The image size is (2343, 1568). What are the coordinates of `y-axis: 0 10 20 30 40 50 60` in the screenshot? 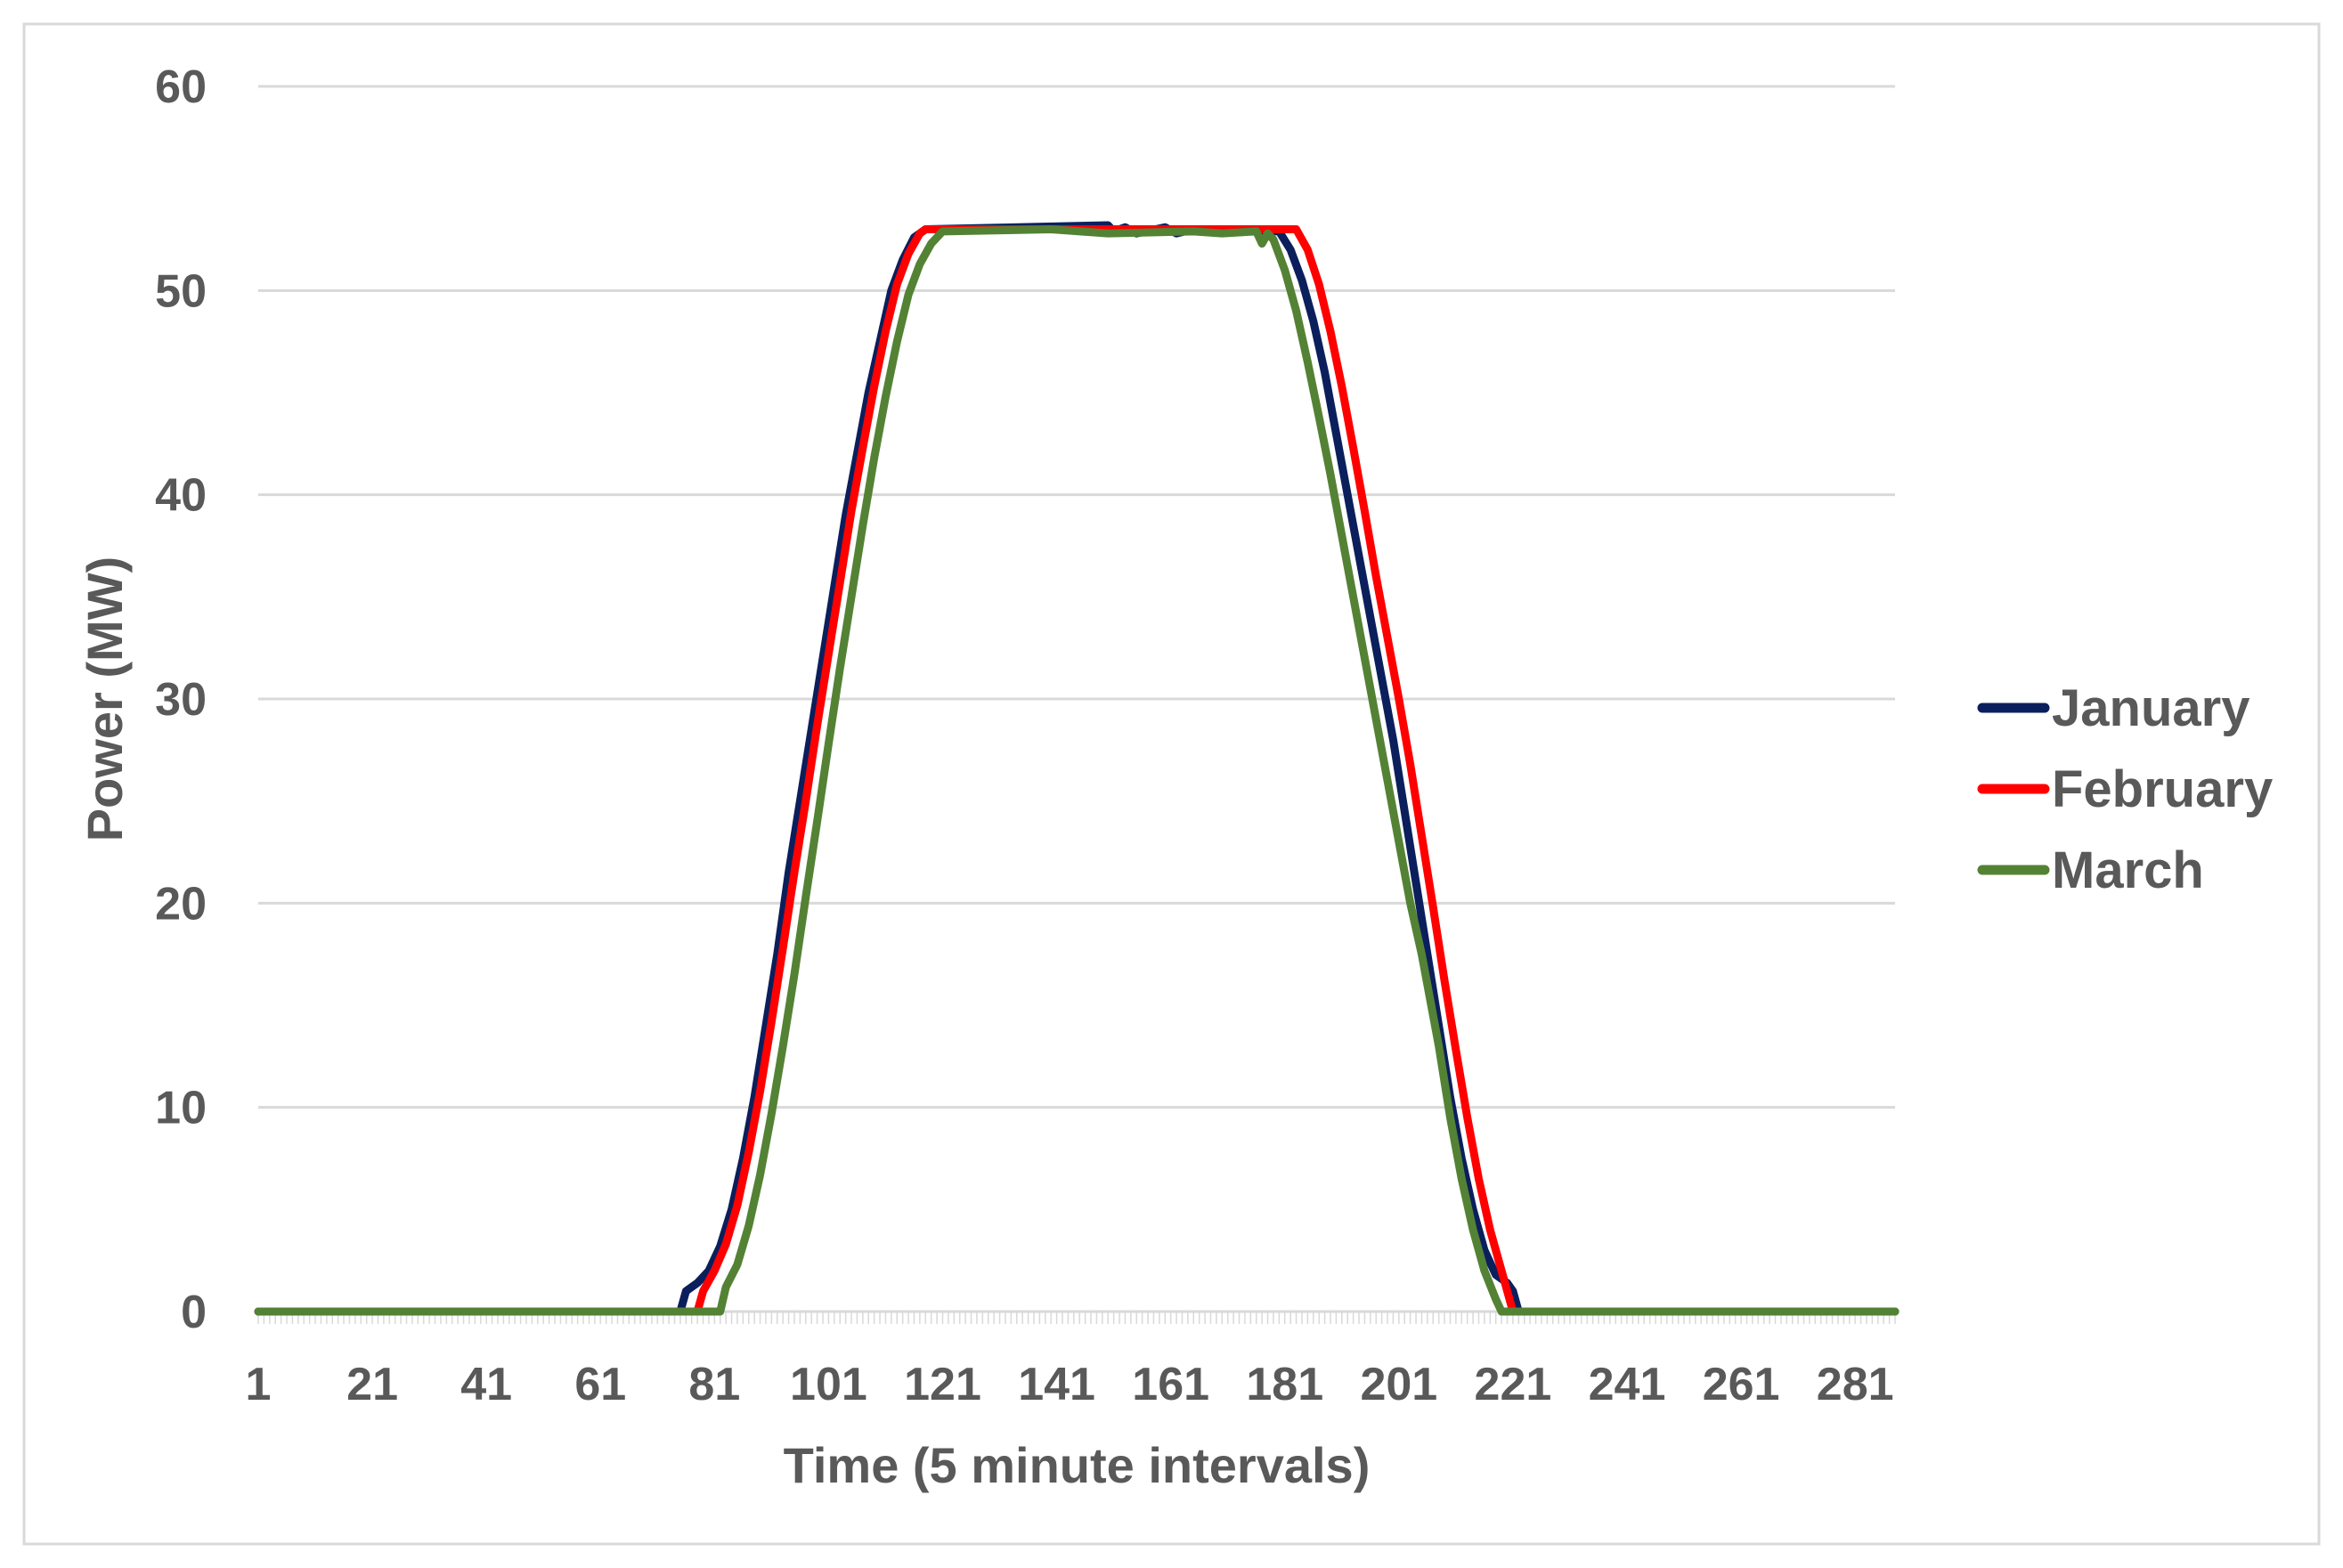 It's located at (181, 699).